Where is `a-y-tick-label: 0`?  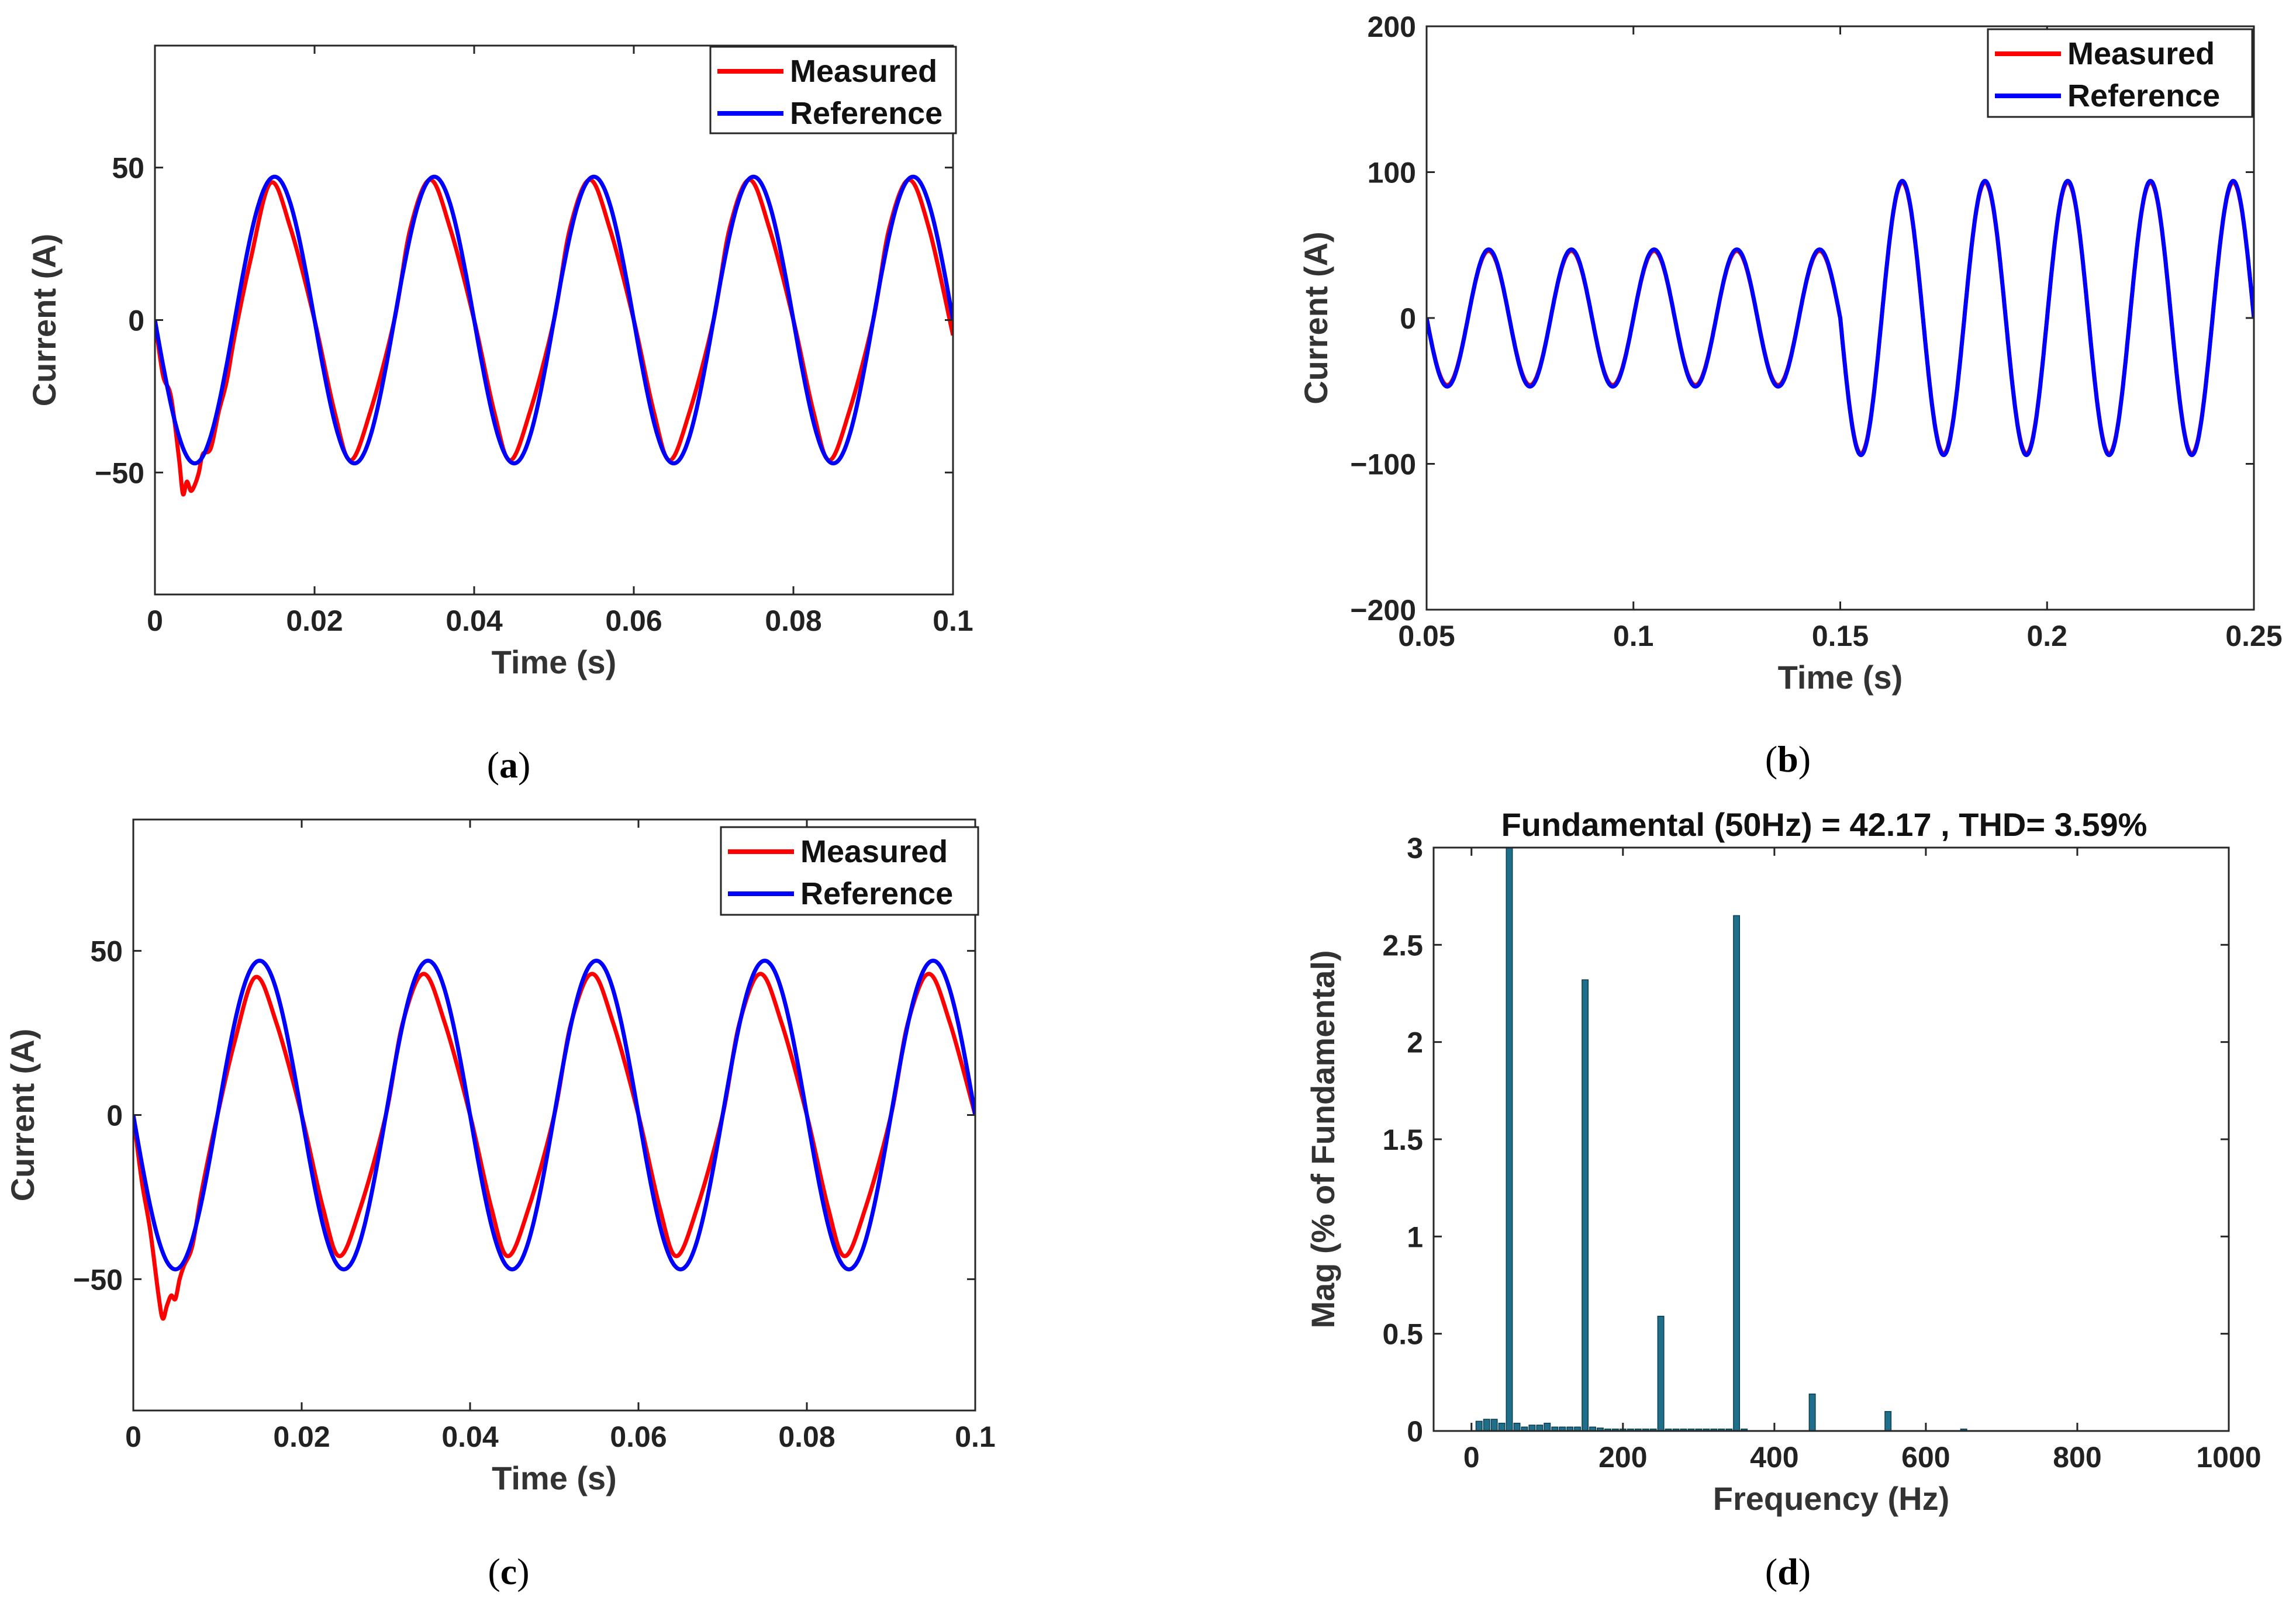
a-y-tick-label: 0 is located at coordinates (136, 321).